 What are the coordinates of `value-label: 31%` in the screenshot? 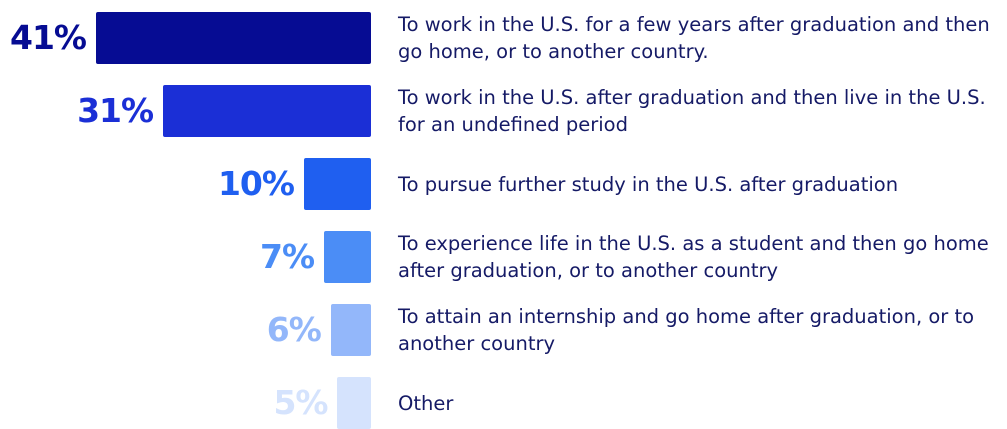 It's located at (115, 110).